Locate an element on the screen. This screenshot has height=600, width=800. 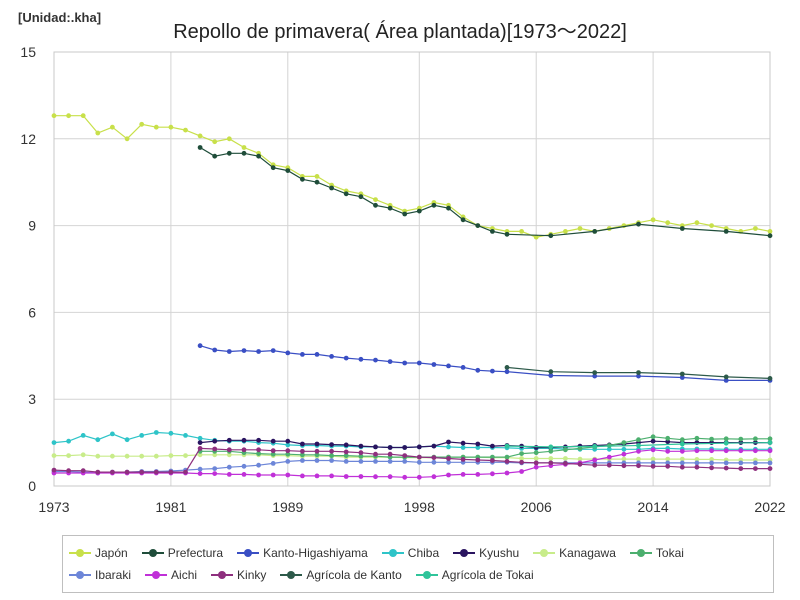
legend-label: Kanto-Higashiyama is located at coordinates (315, 553).